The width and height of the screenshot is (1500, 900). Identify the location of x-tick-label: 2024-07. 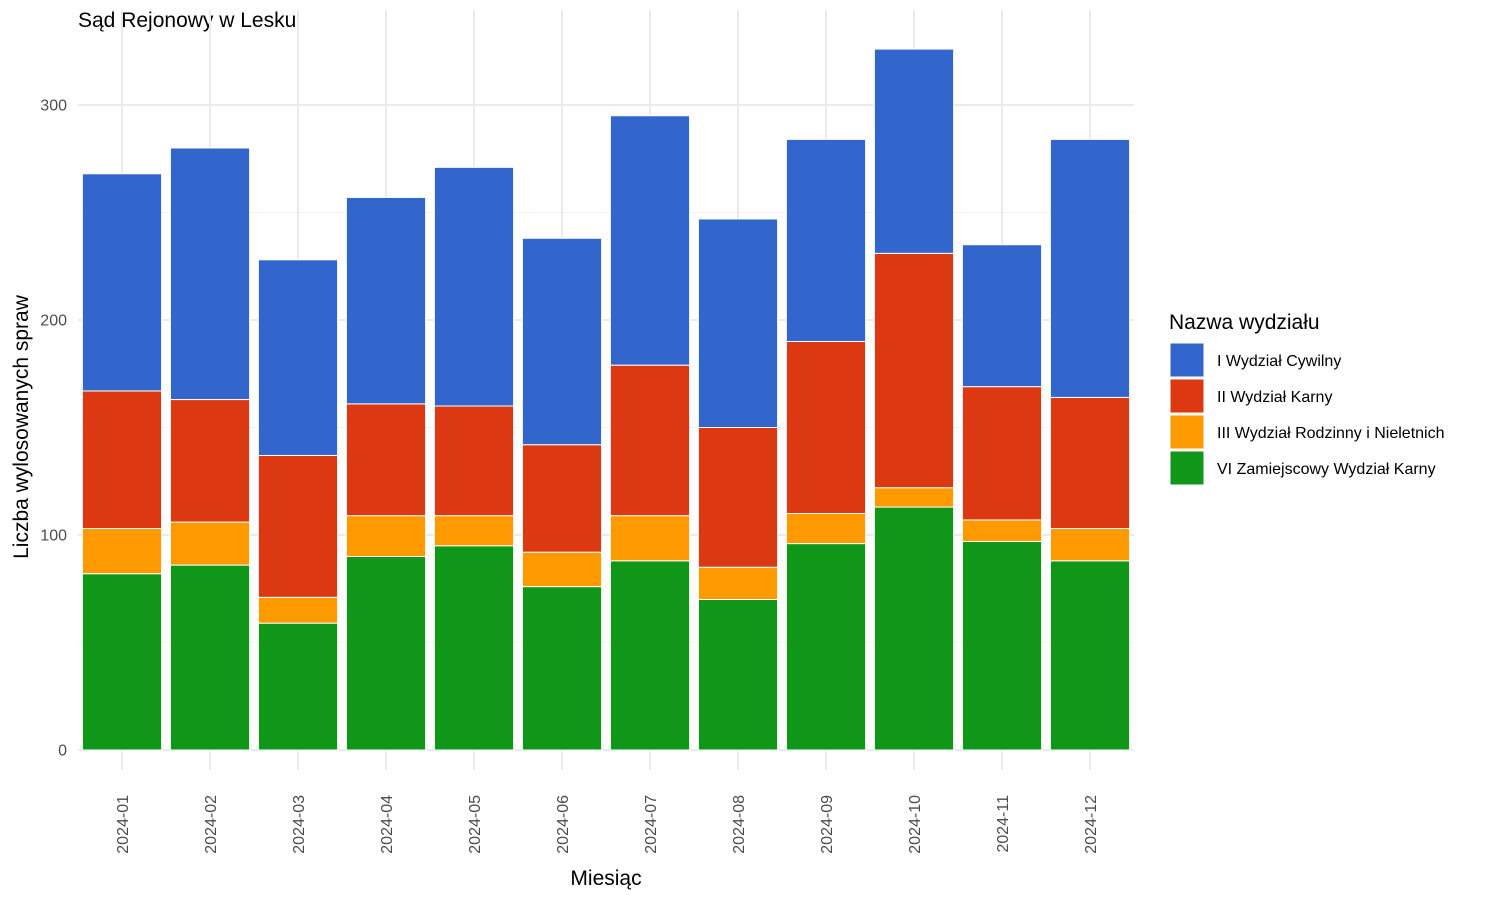
(651, 824).